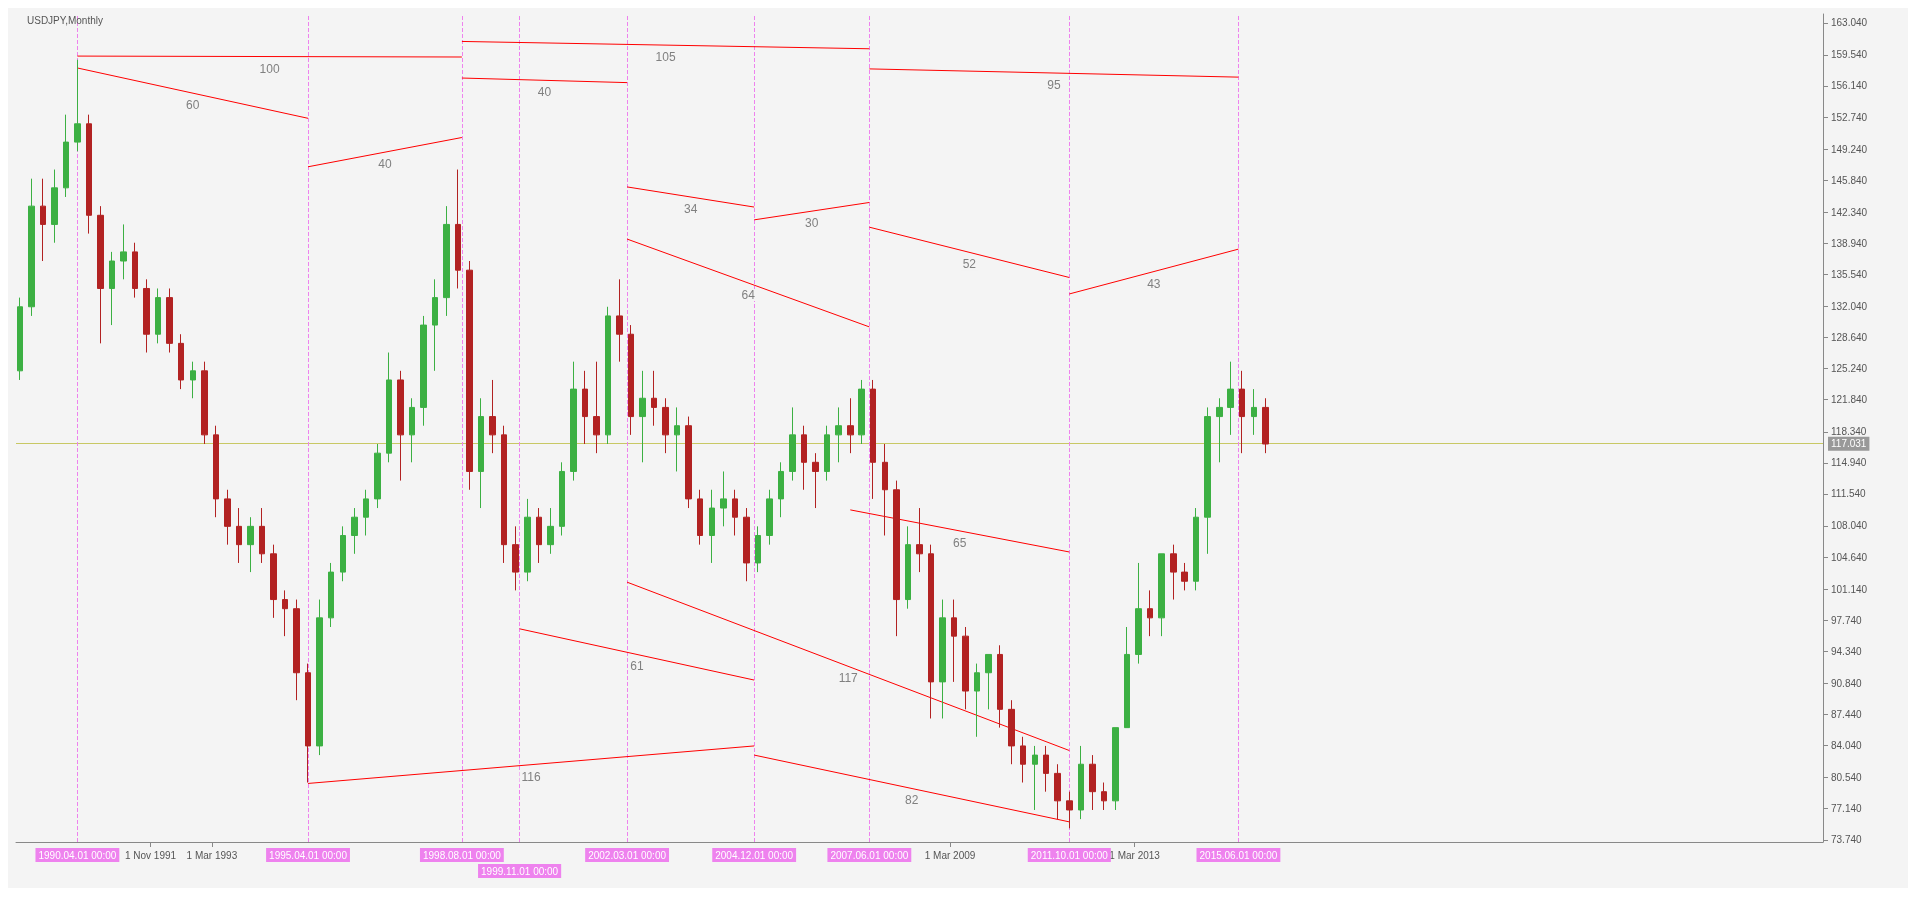 The height and width of the screenshot is (898, 1916). Describe the element at coordinates (960, 542) in the screenshot. I see `series-label: 65` at that location.